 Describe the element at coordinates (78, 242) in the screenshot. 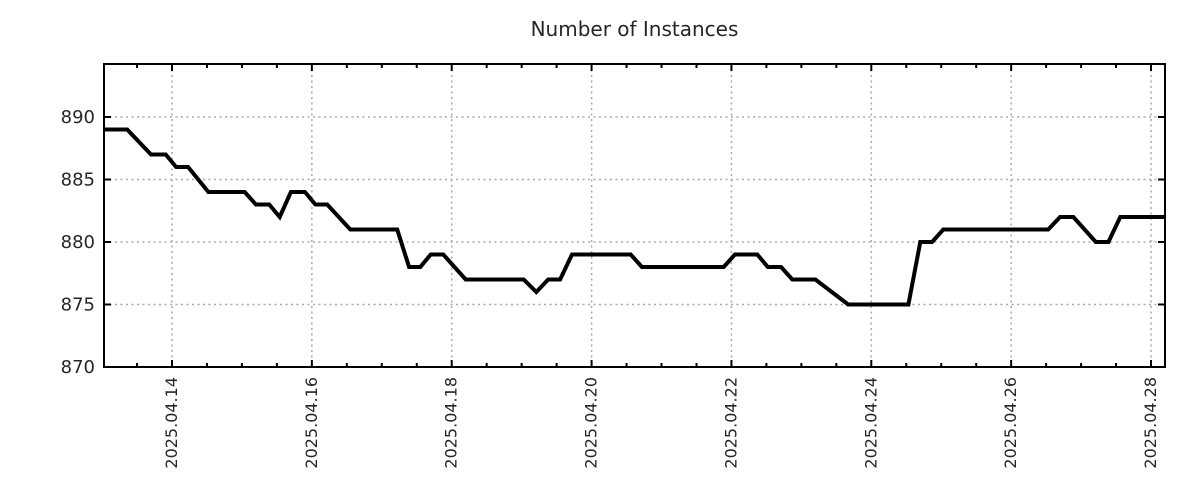

I see `y-tick-label: 880` at that location.